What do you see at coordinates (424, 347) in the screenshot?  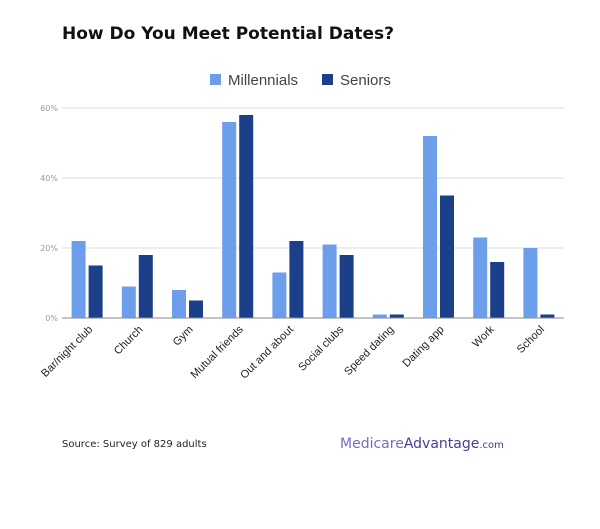 I see `x-tick-label: Dating app` at bounding box center [424, 347].